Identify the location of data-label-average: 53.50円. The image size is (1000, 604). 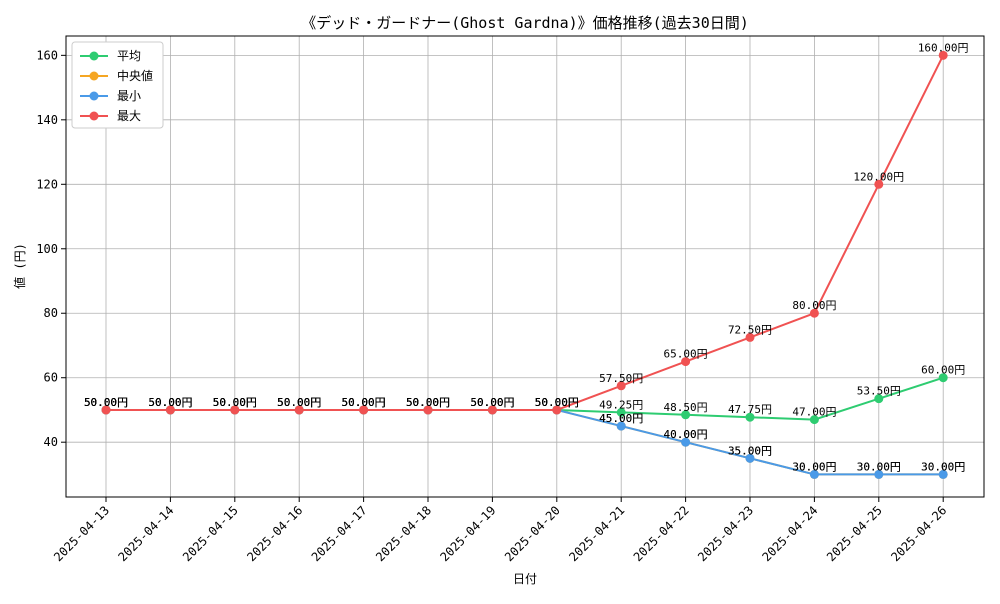
(879, 391).